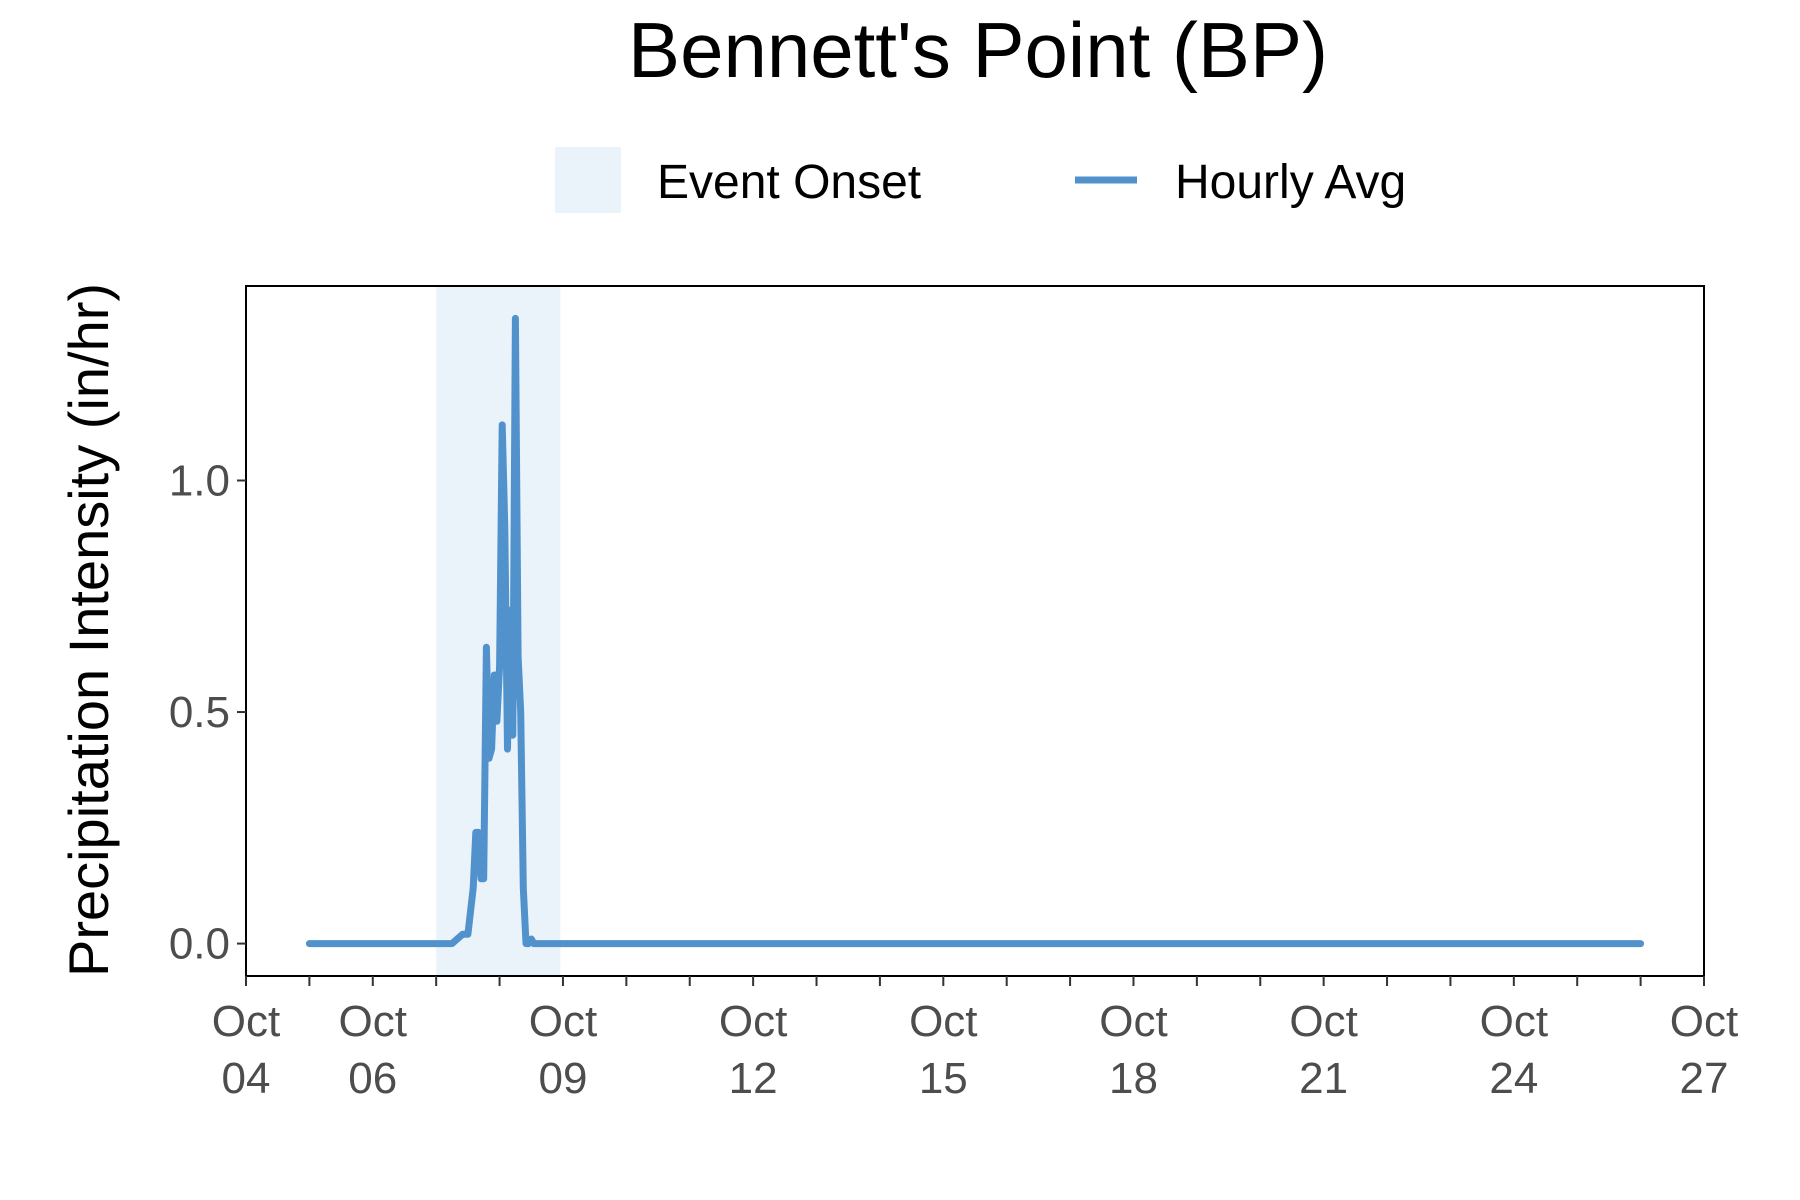  I want to click on y-axis-label: Precipitation Intensity (in/hr), so click(88, 630).